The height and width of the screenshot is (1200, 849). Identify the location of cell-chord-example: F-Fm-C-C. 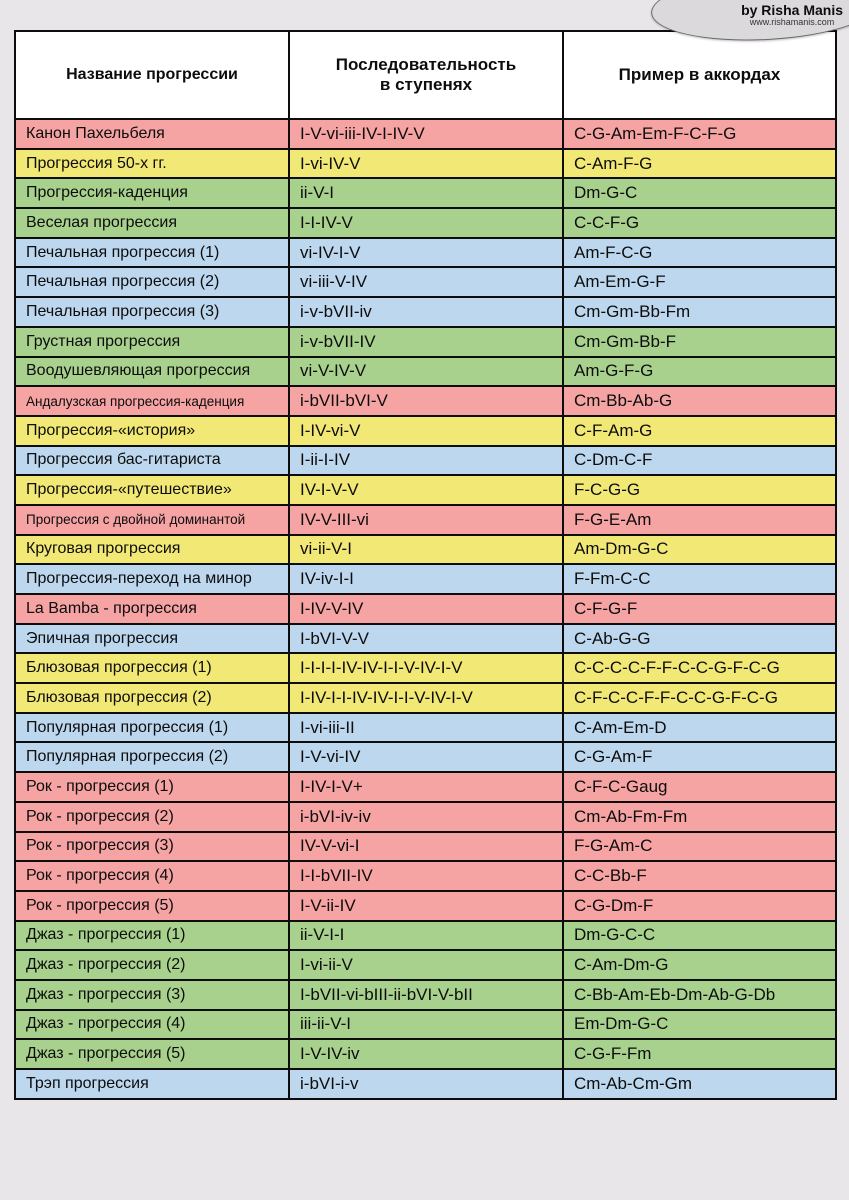
(699, 579).